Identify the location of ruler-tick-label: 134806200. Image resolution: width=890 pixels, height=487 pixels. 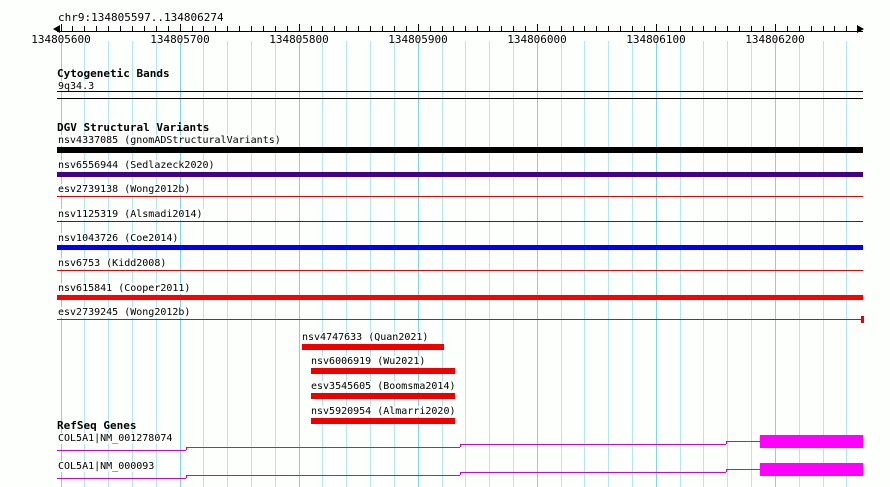
(775, 39).